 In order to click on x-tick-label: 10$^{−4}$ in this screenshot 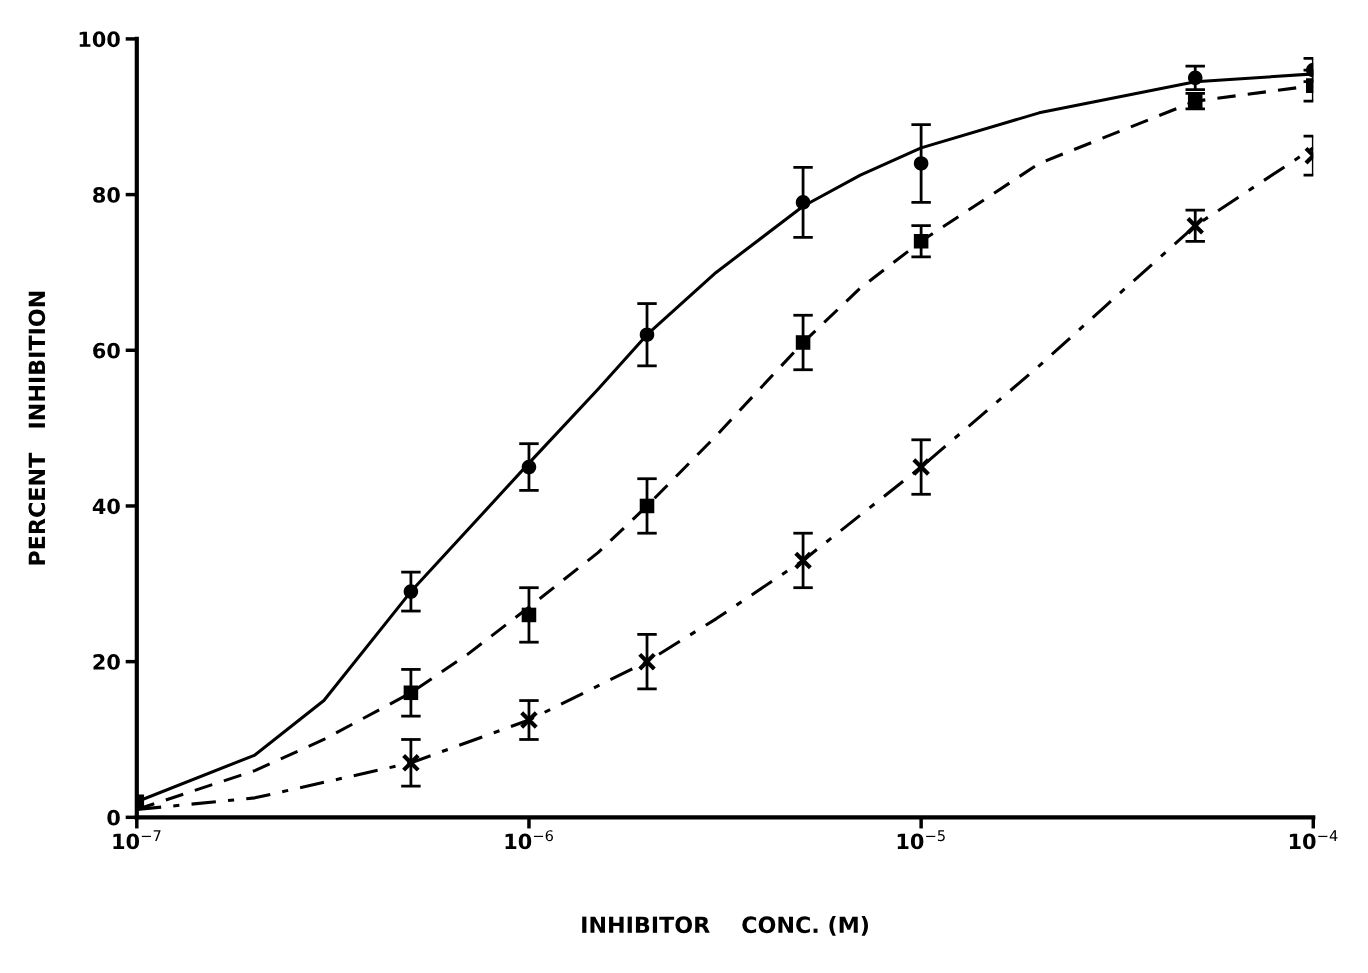, I will do `click(1313, 840)`.